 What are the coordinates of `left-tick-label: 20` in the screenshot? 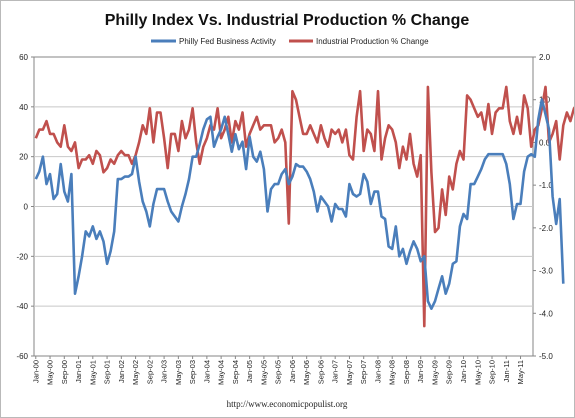 It's located at (23, 157).